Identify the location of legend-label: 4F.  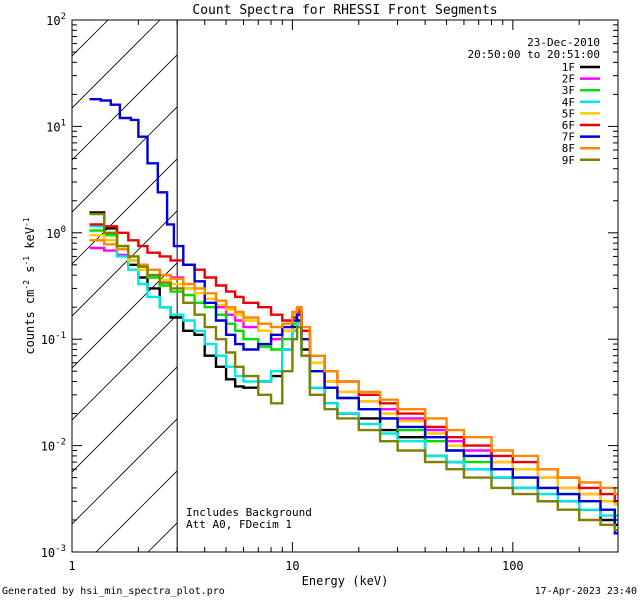
(568, 102).